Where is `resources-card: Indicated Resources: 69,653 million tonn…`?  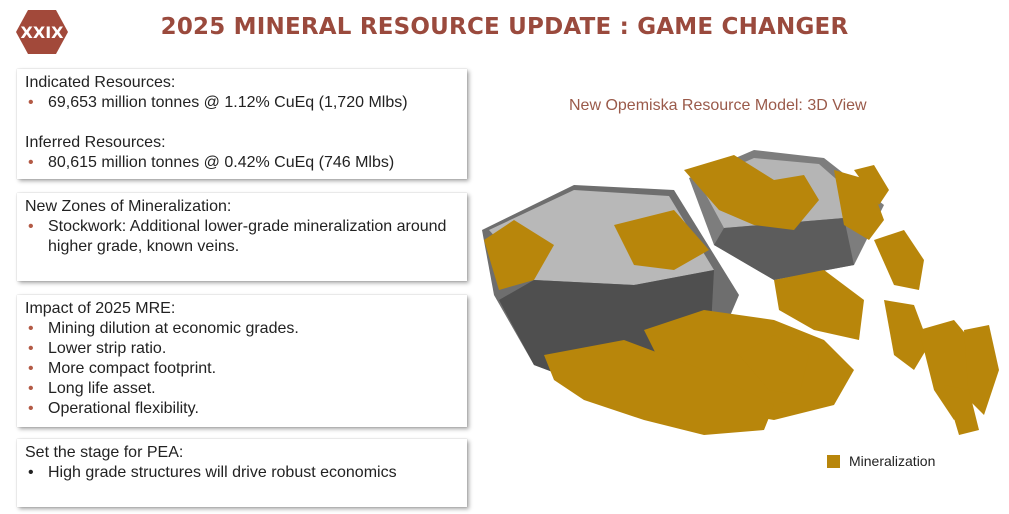 resources-card: Indicated Resources: 69,653 million tonn… is located at coordinates (242, 124).